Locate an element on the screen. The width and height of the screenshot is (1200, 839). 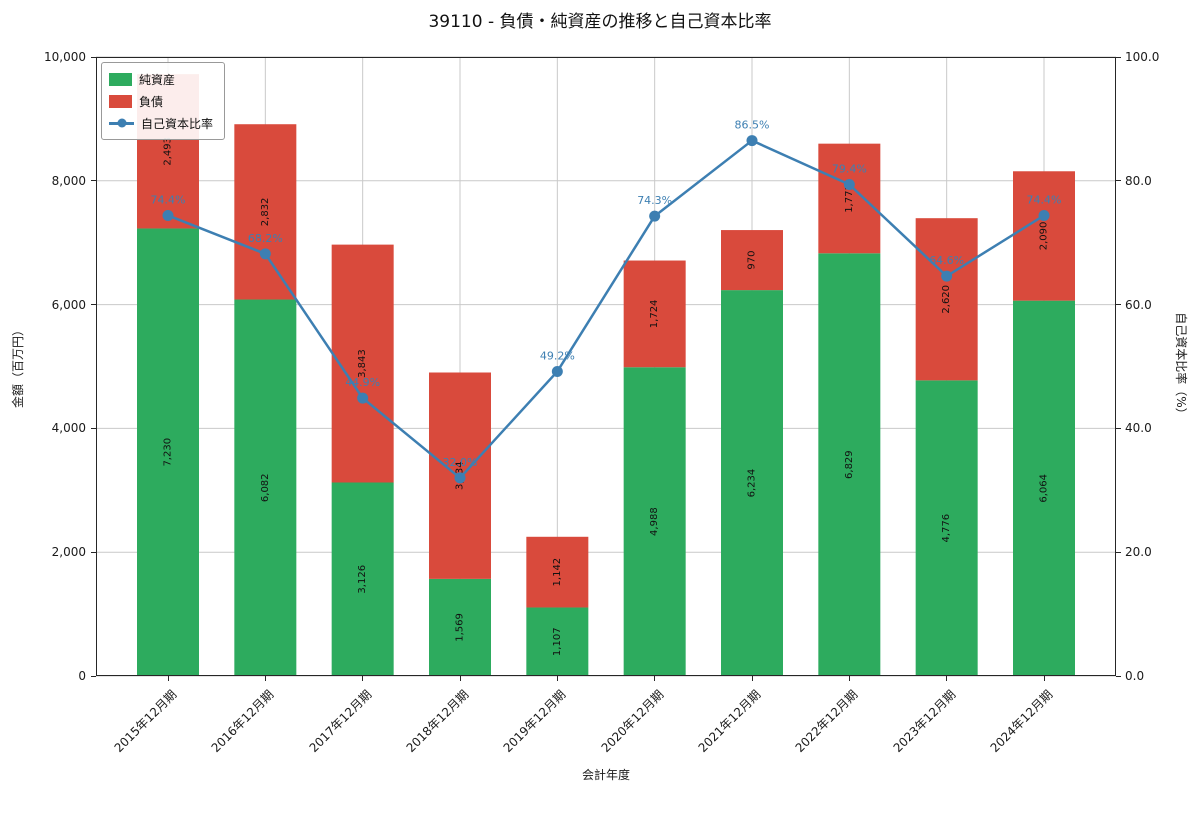
bar-value-label-net-assets: 6,082 is located at coordinates (265, 487).